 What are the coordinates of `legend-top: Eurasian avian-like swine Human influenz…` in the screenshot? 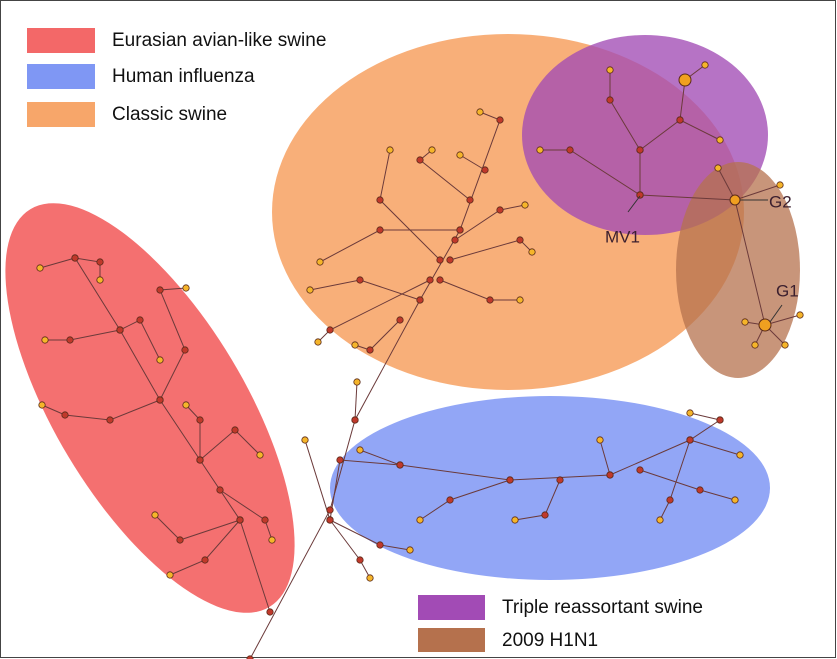 It's located at (176, 77).